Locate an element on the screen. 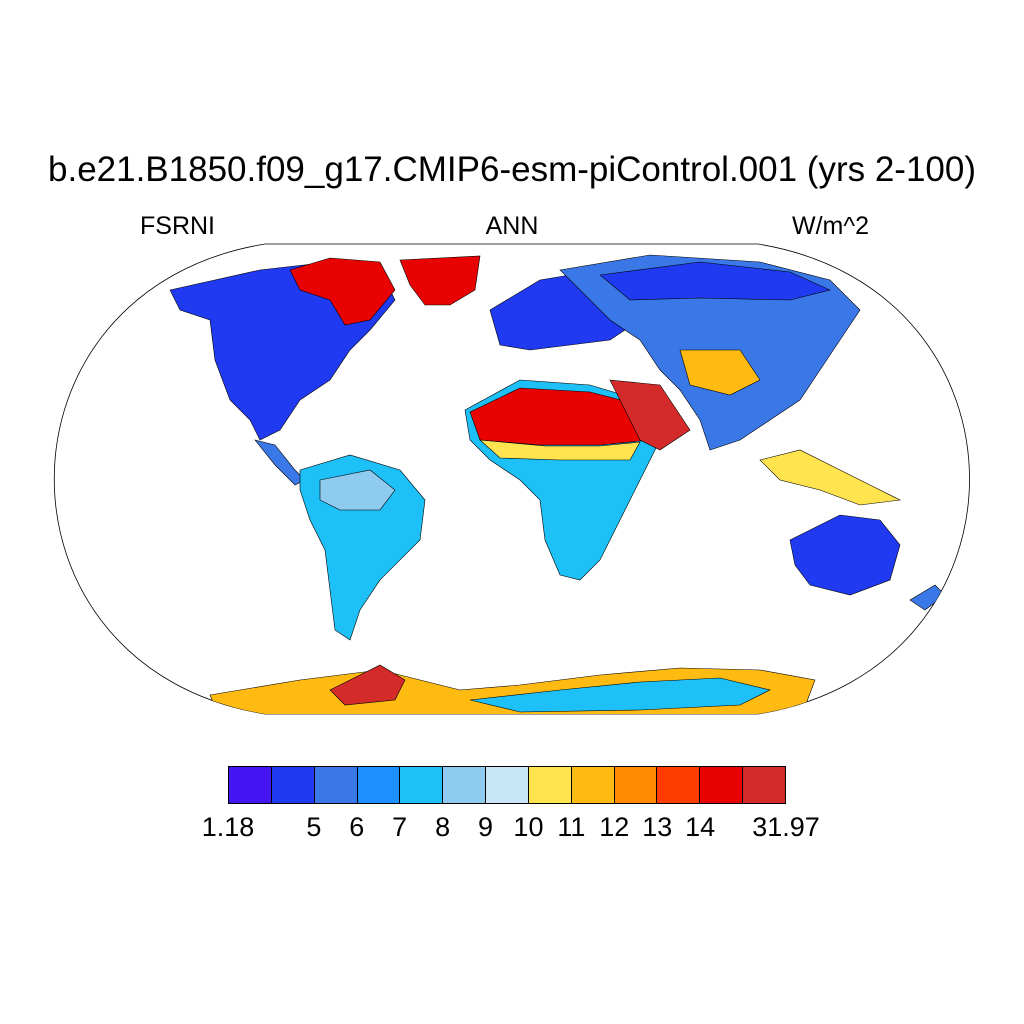 The height and width of the screenshot is (1024, 1024). sahel-band is located at coordinates (560, 450).